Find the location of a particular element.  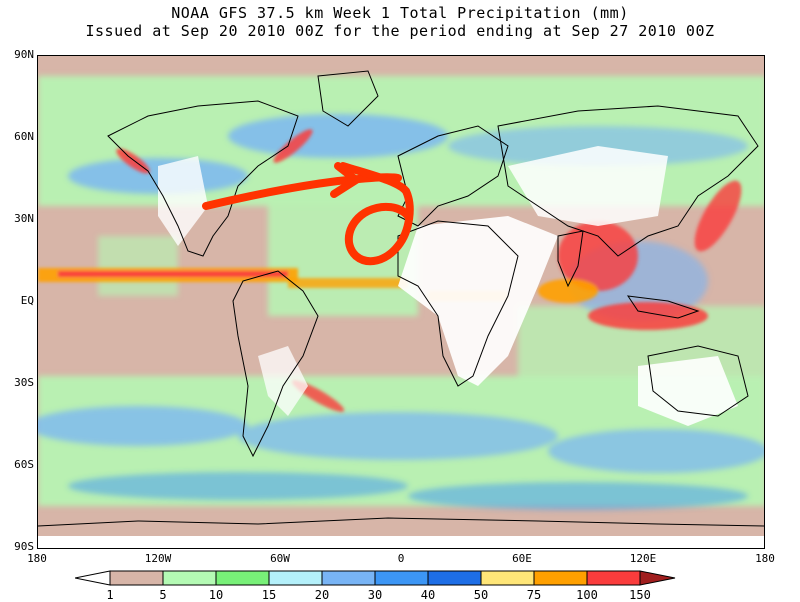

colorbar-tick-label: 1 is located at coordinates (110, 595).